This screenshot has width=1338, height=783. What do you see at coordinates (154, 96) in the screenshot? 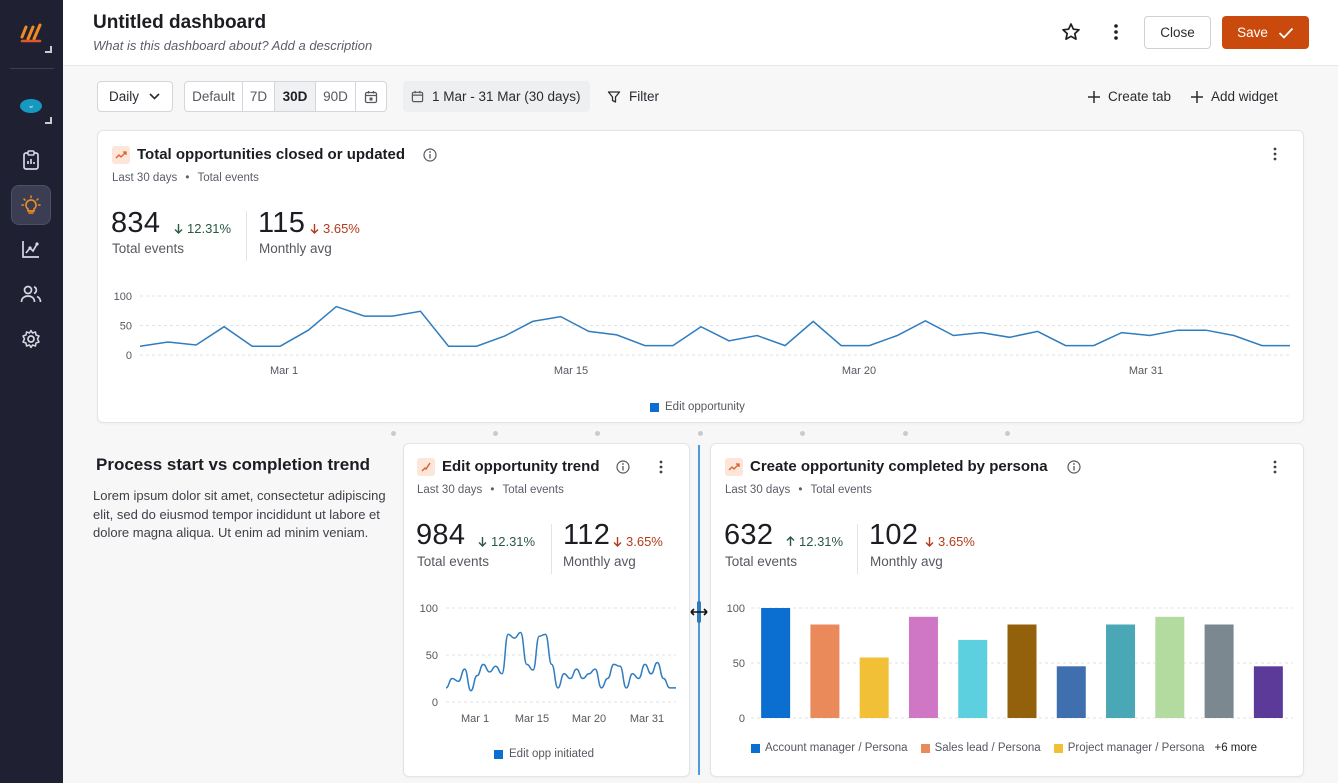
I see `chevron-down-icon` at bounding box center [154, 96].